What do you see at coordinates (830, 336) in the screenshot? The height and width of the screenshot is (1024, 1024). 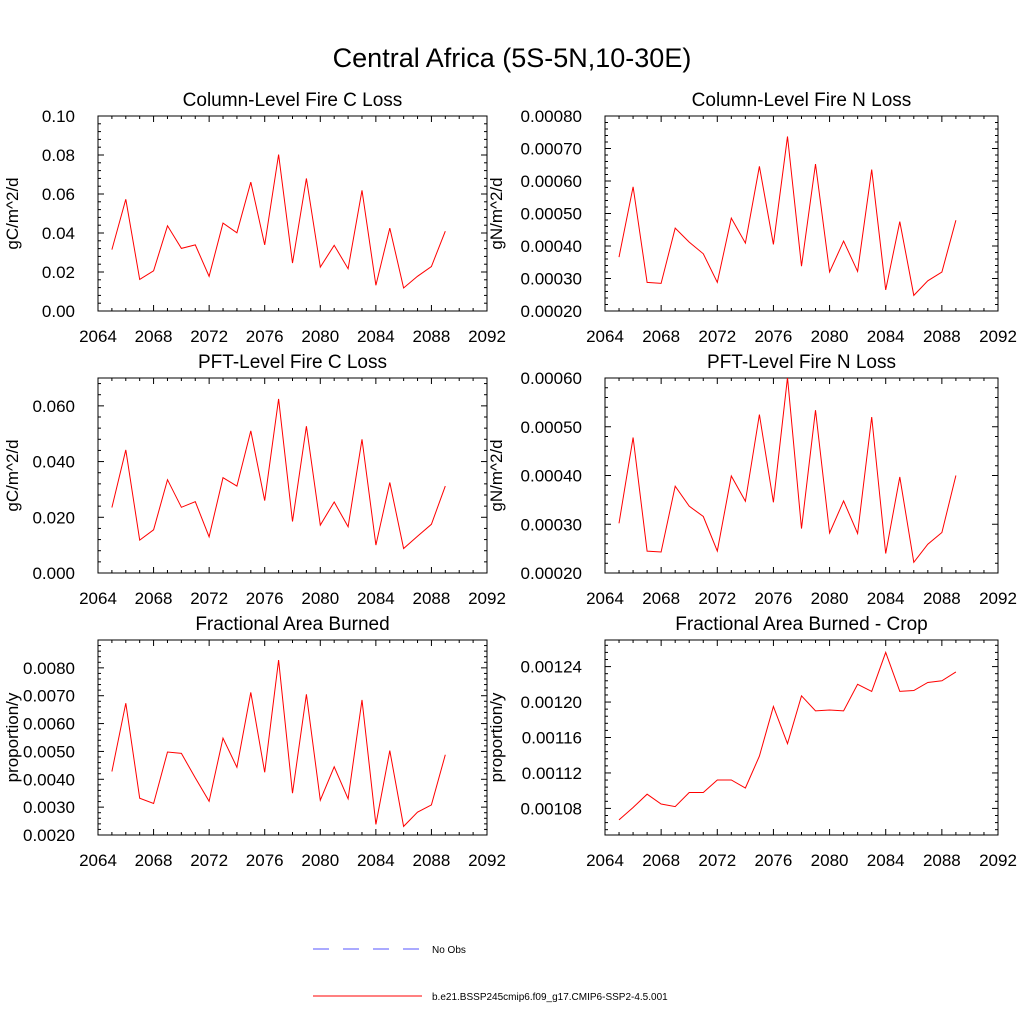 I see `chart-2-xtick-label: 2080` at bounding box center [830, 336].